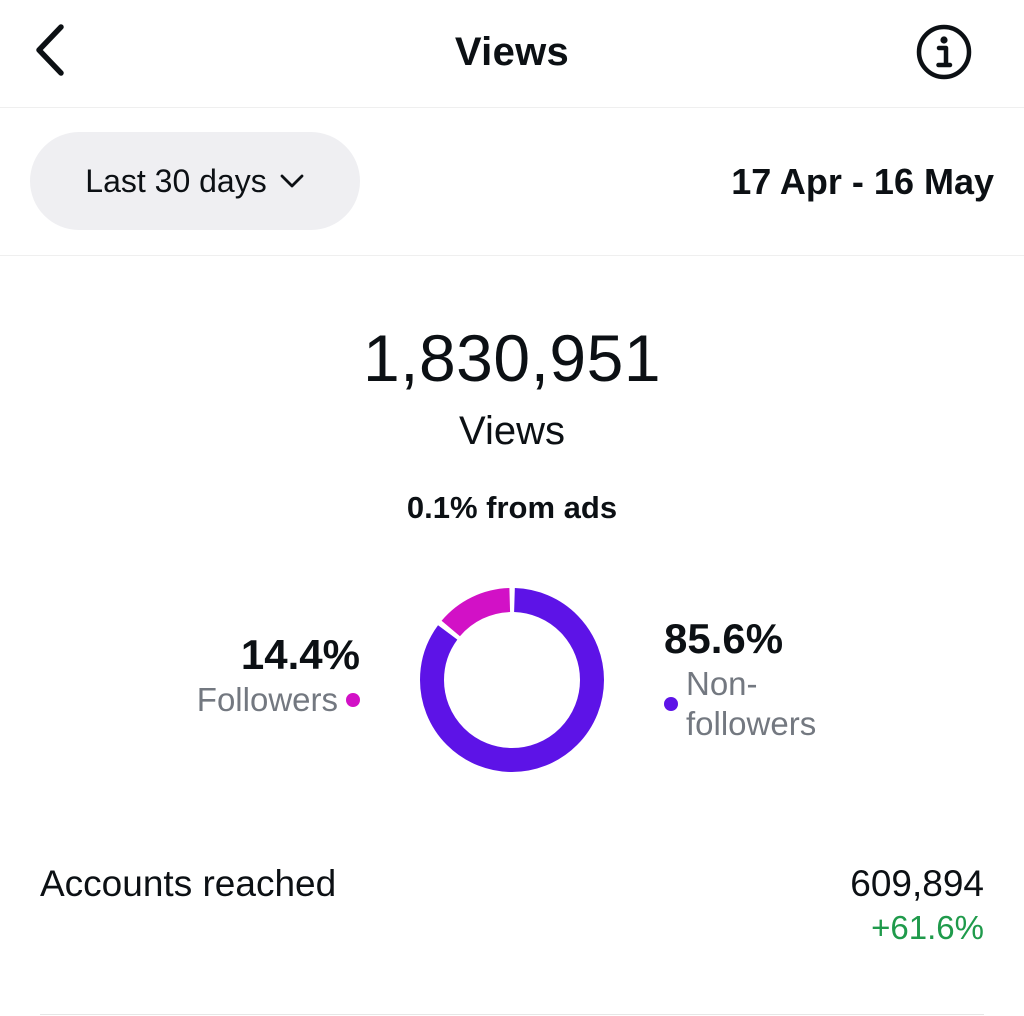  Describe the element at coordinates (300, 654) in the screenshot. I see `followers-percentage: 14.4%` at that location.